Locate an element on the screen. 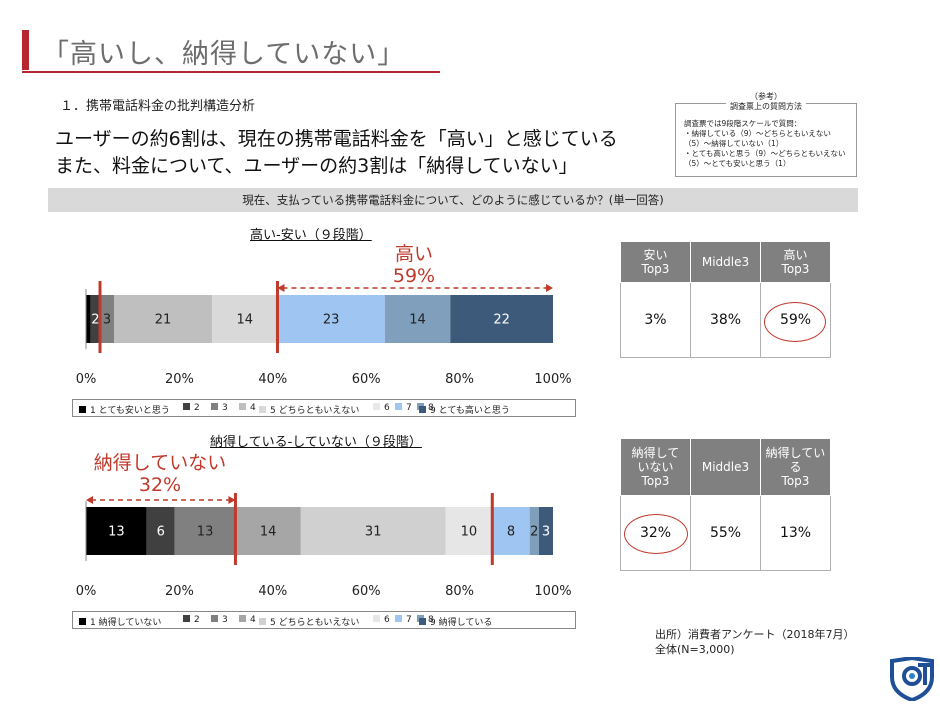 This screenshot has height=705, width=940. table-header-cell: 納得してい る Top3 is located at coordinates (795, 467).